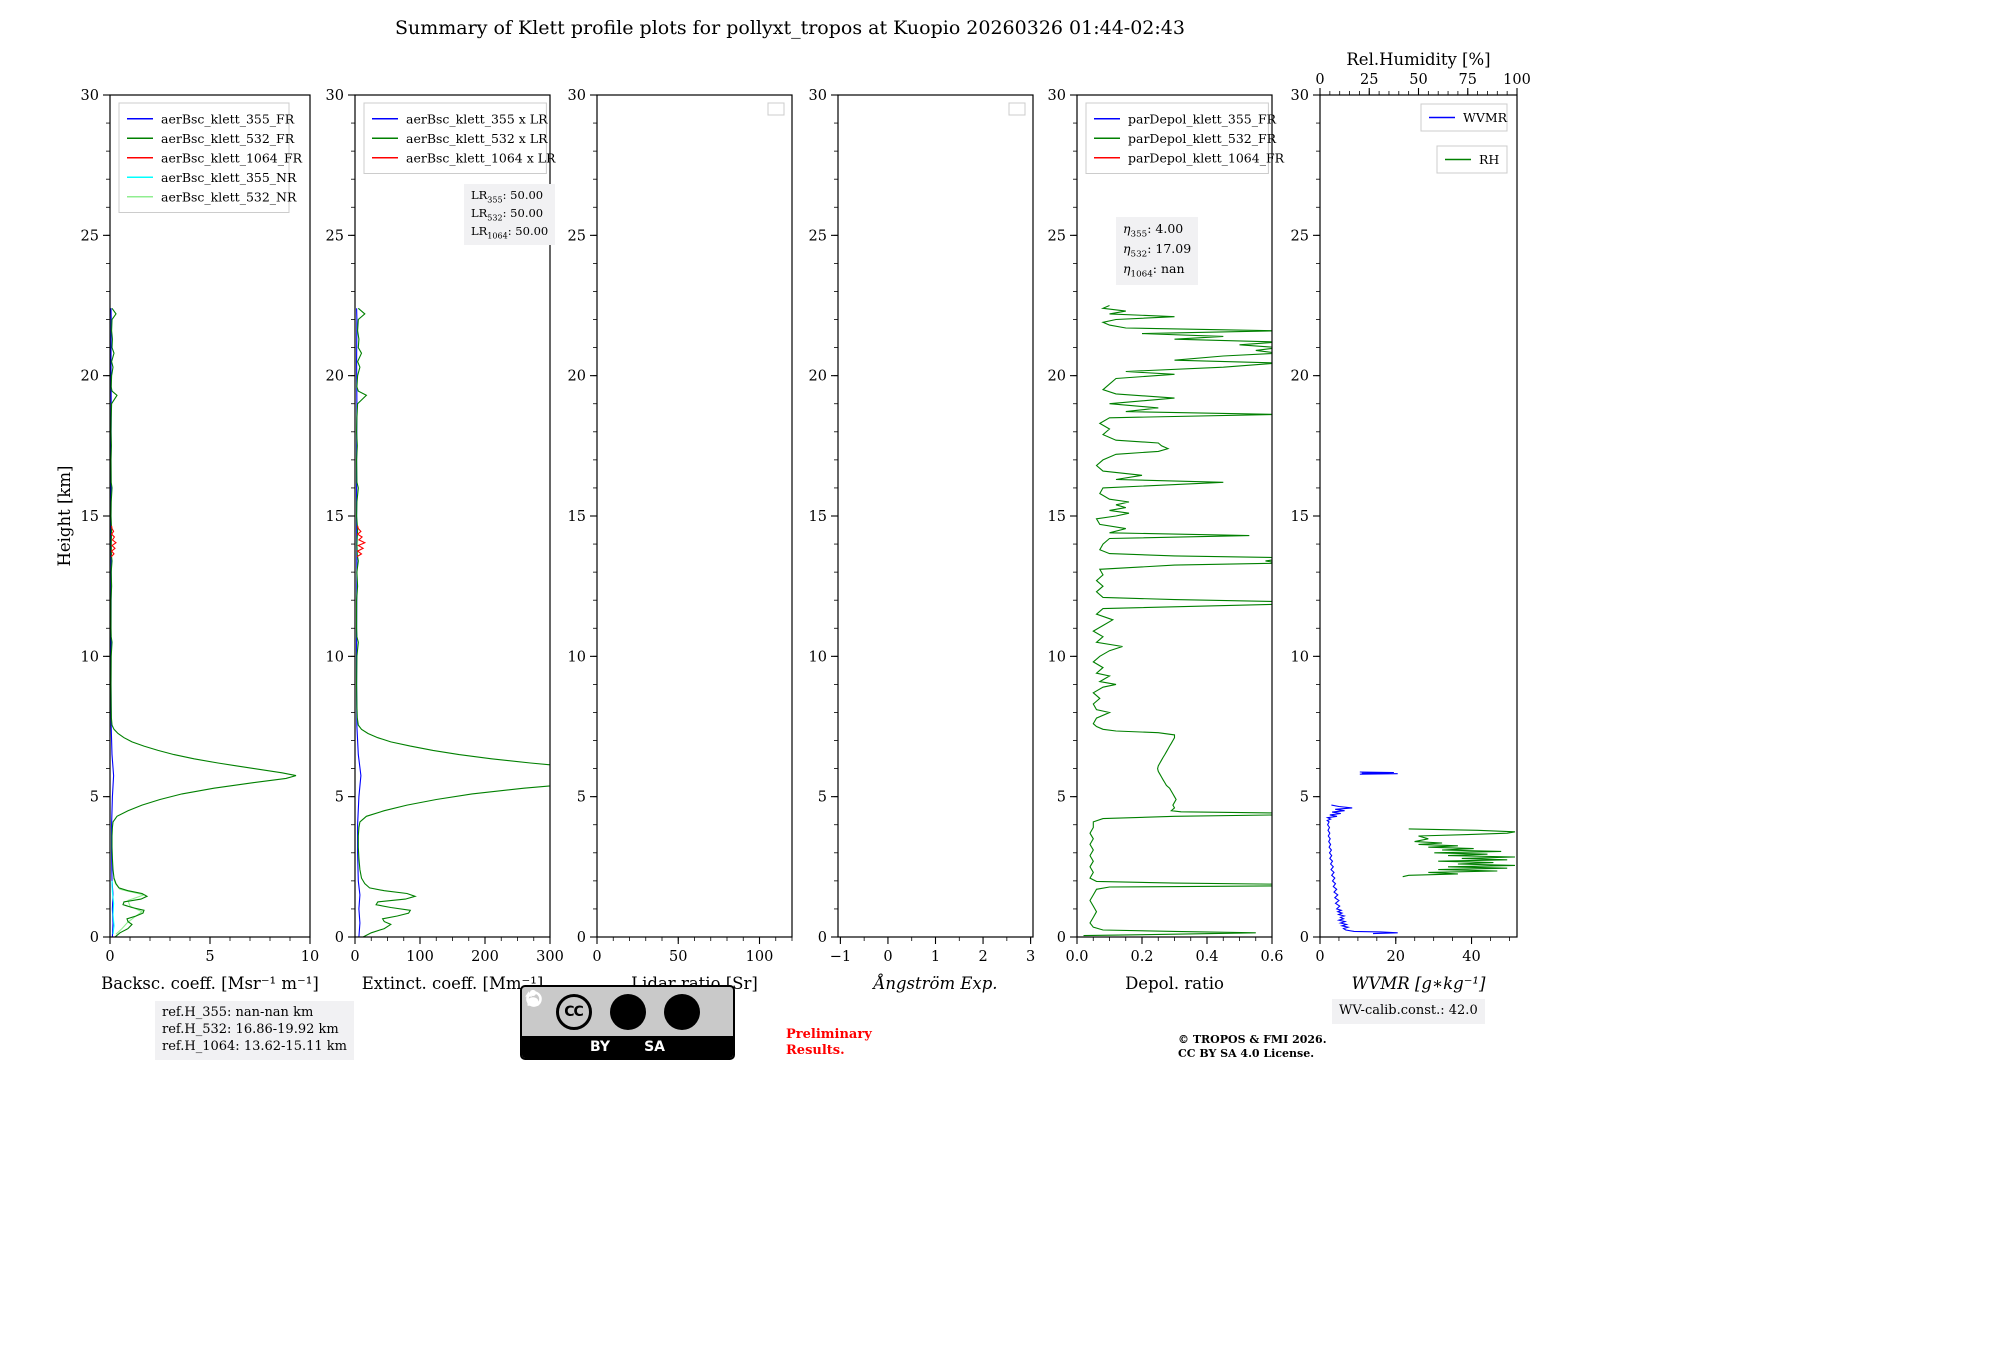 Image resolution: width=2000 pixels, height=1360 pixels. I want to click on x-axis-ticks: 0 5 10, so click(212, 951).